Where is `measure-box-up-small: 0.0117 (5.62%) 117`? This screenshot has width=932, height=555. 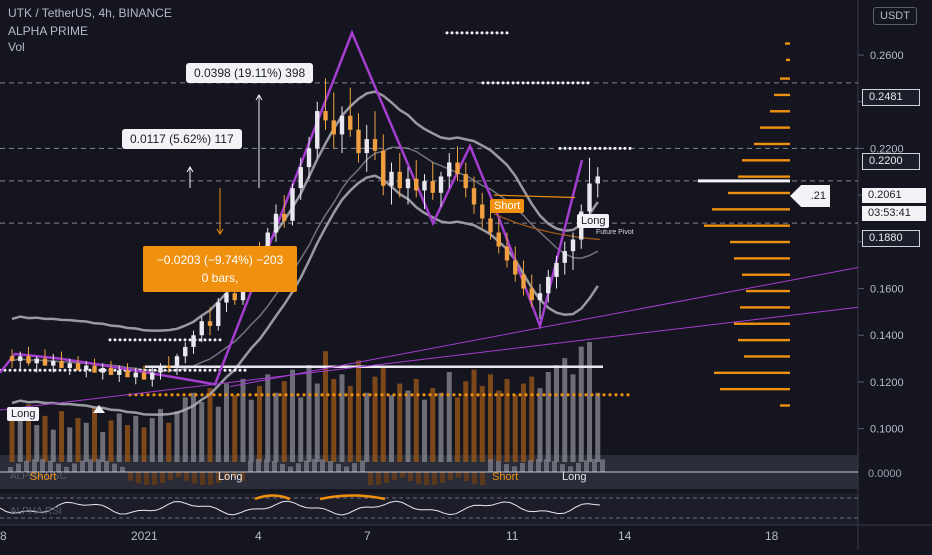 measure-box-up-small: 0.0117 (5.62%) 117 is located at coordinates (182, 139).